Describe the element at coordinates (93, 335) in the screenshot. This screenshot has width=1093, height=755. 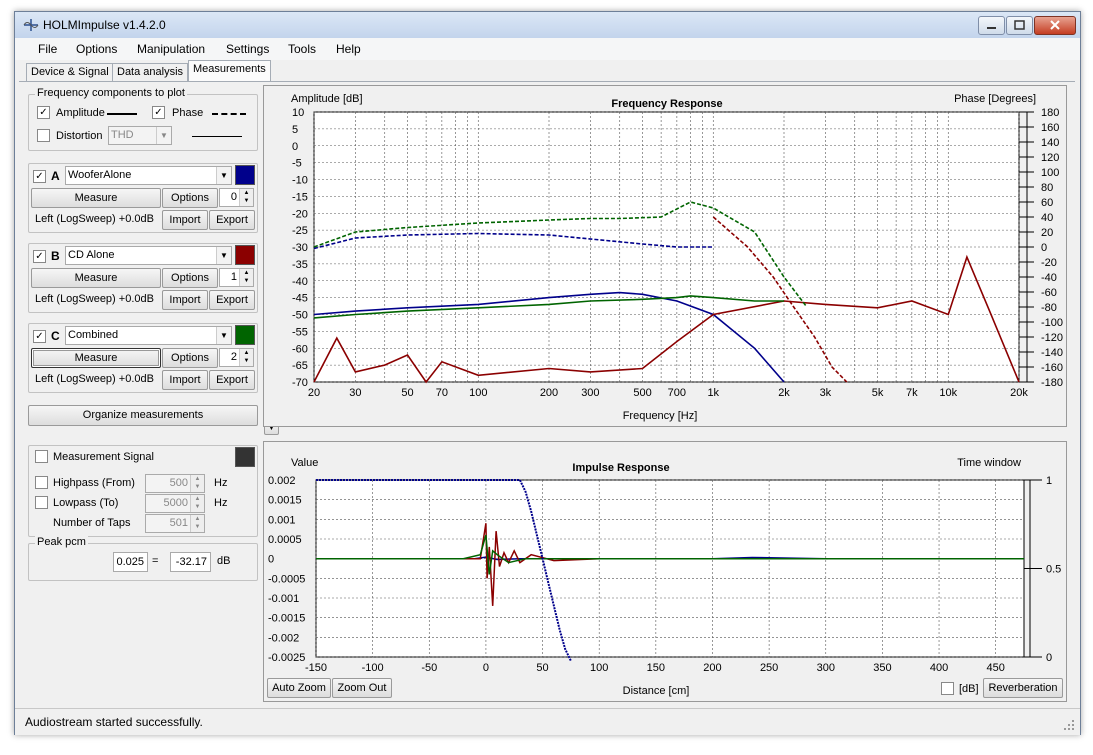
I see `measurement-c-name: Combined` at that location.